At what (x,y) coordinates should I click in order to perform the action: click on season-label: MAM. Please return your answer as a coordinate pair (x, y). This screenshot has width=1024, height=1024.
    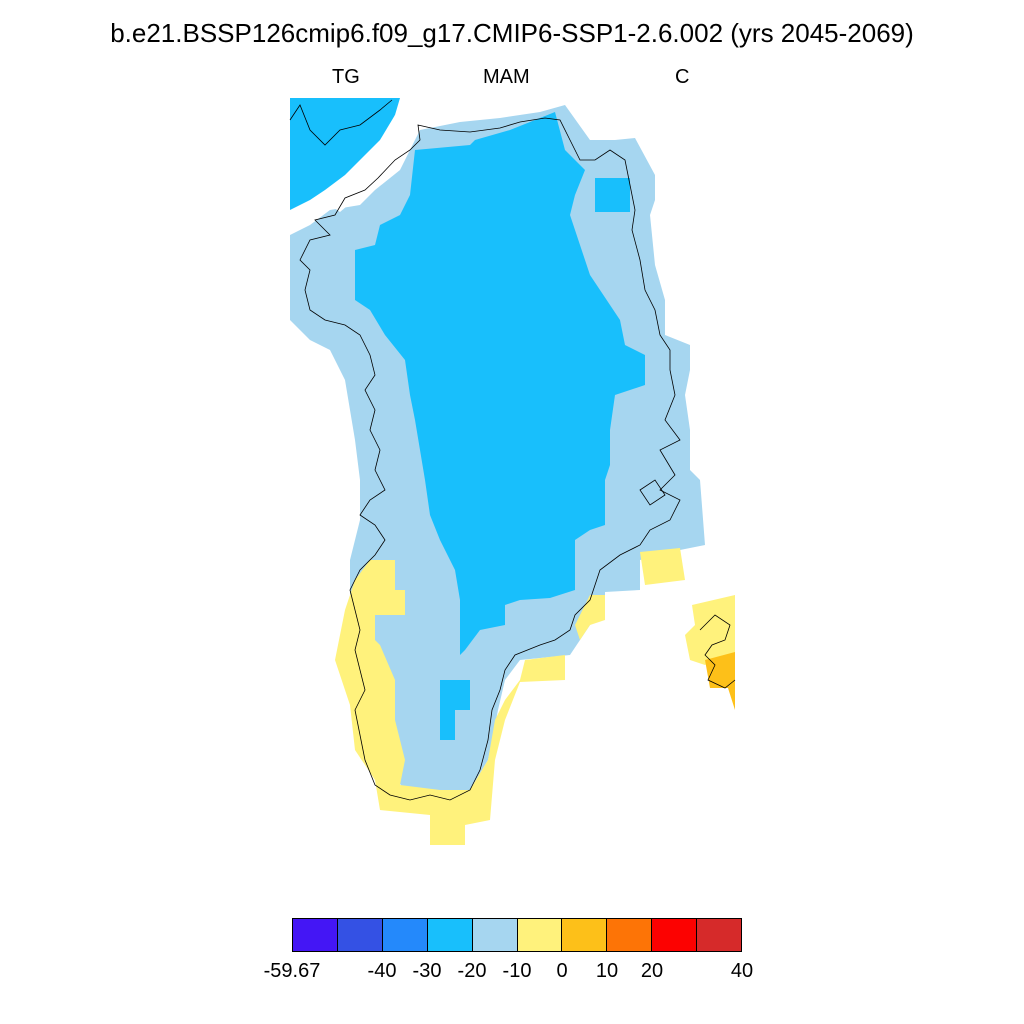
    Looking at the image, I should click on (506, 77).